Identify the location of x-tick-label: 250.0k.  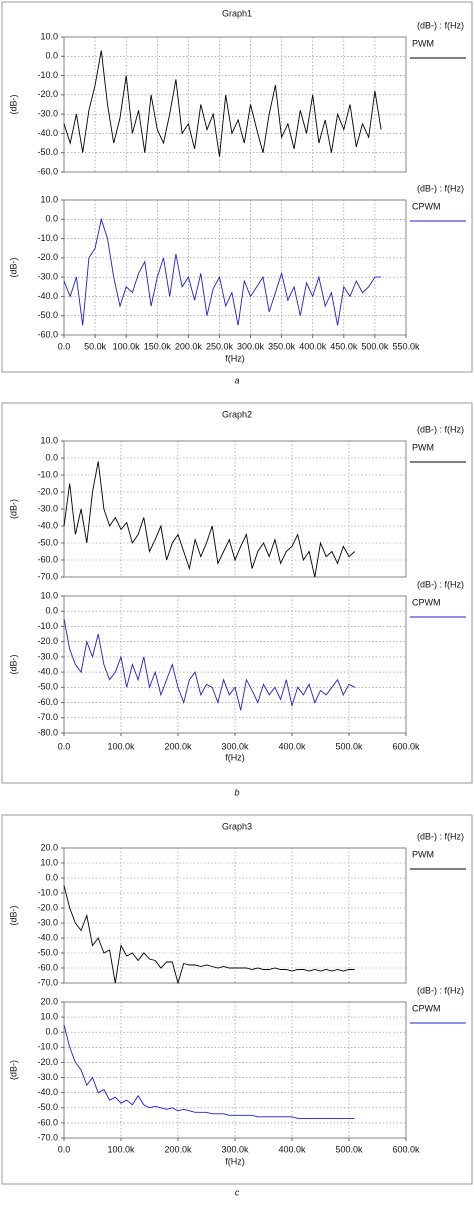
(220, 346).